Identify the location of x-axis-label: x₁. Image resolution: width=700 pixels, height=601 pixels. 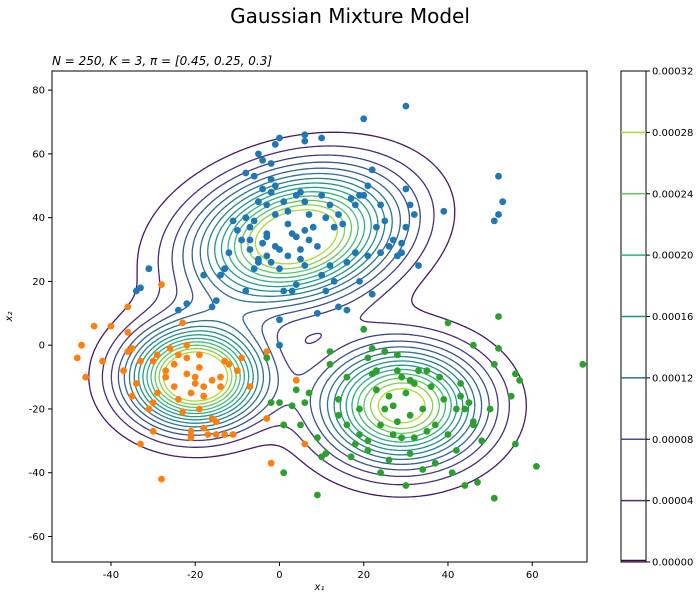
(319, 587).